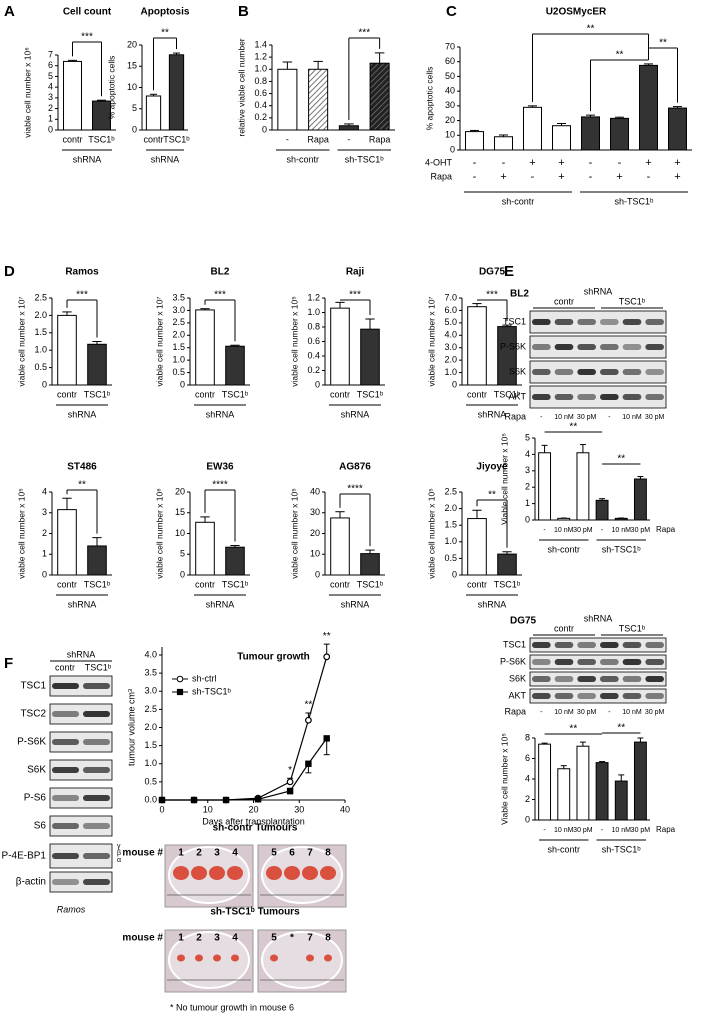 The image size is (709, 1019). I want to click on mouse-number: 7, so click(310, 853).